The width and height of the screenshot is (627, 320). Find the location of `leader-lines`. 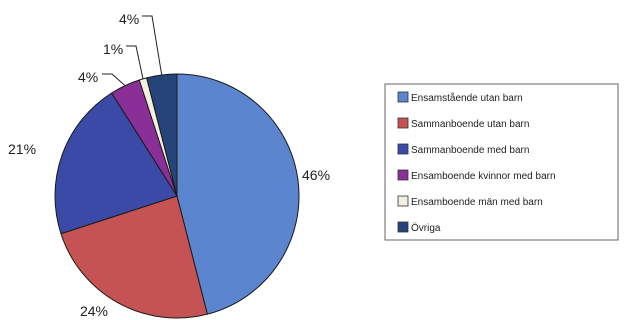

leader-lines is located at coordinates (132, 50).